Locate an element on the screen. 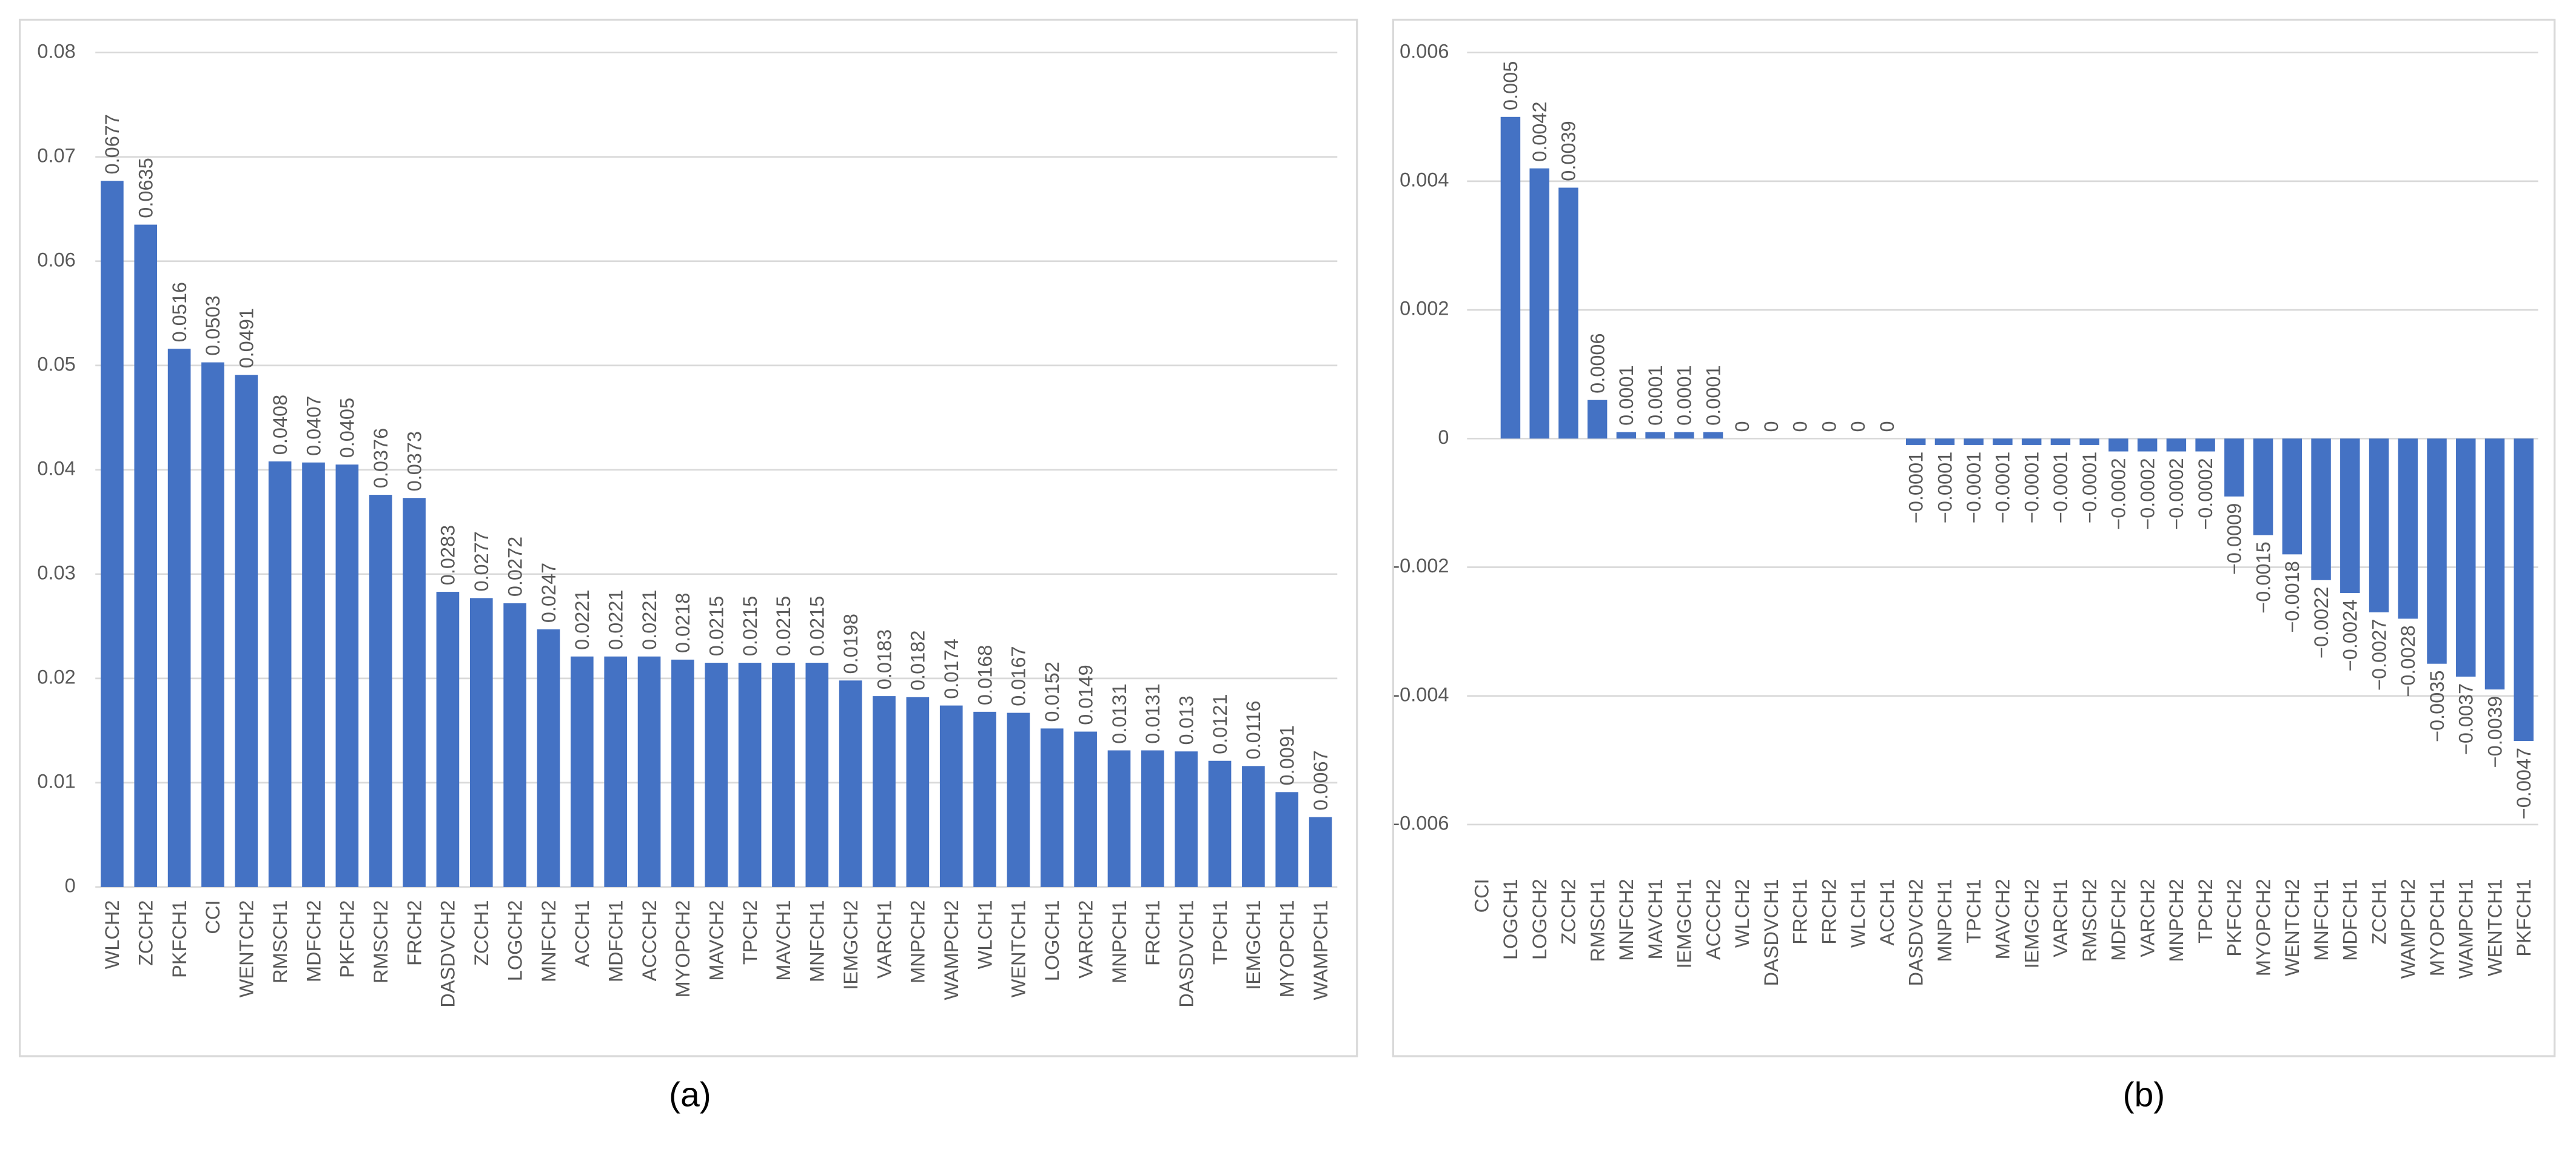 This screenshot has width=2576, height=1149. x-tick-label: PKFCH1 is located at coordinates (2524, 918).